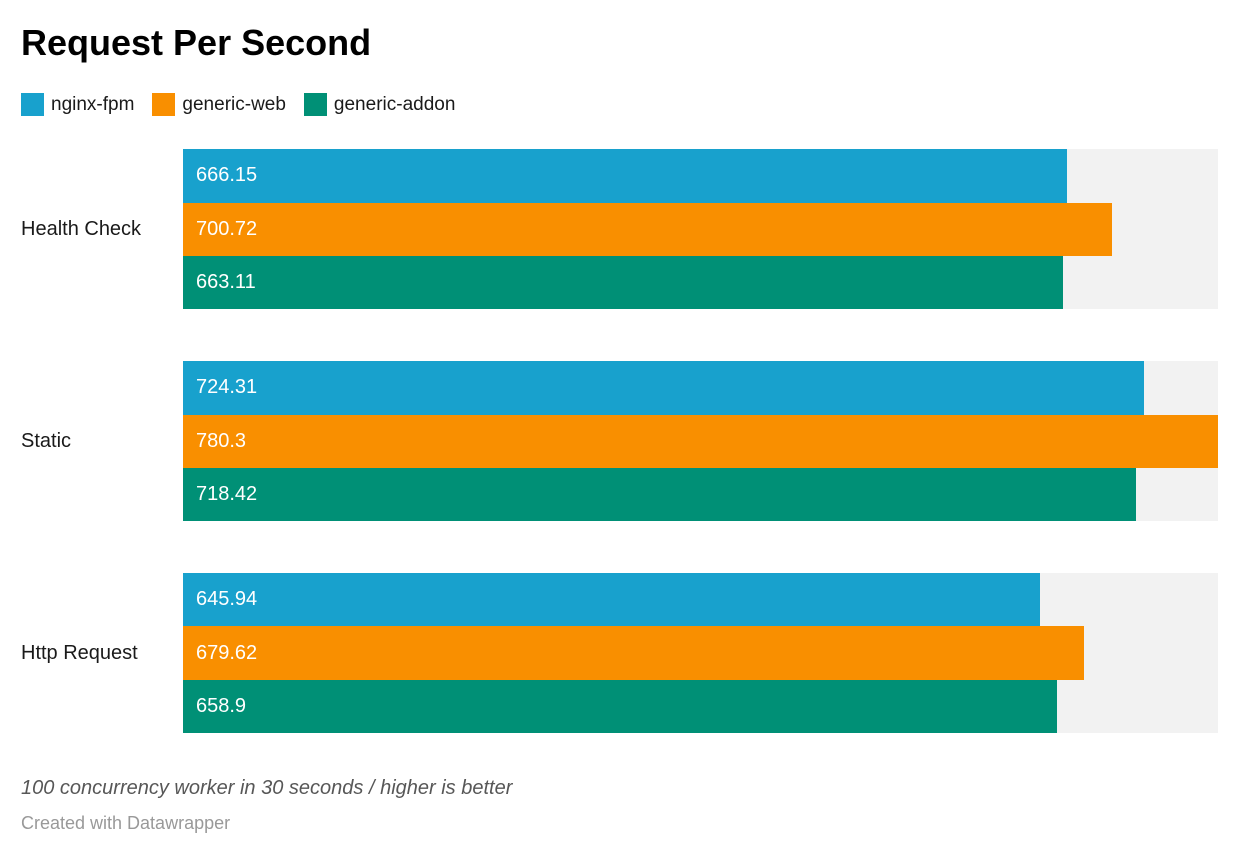 Image resolution: width=1240 pixels, height=860 pixels. Describe the element at coordinates (663, 388) in the screenshot. I see `bar-nginx-fpm: 724.31` at that location.